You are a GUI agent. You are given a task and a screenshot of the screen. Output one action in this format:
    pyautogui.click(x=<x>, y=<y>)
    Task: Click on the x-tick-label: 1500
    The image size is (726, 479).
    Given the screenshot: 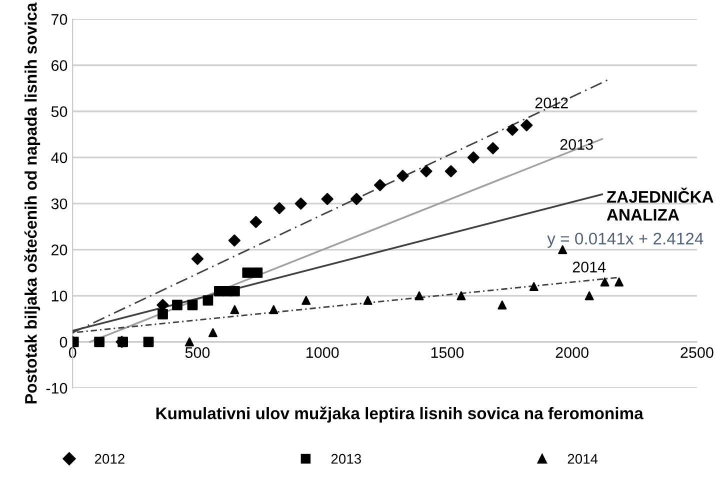 What is the action you would take?
    pyautogui.click(x=447, y=352)
    